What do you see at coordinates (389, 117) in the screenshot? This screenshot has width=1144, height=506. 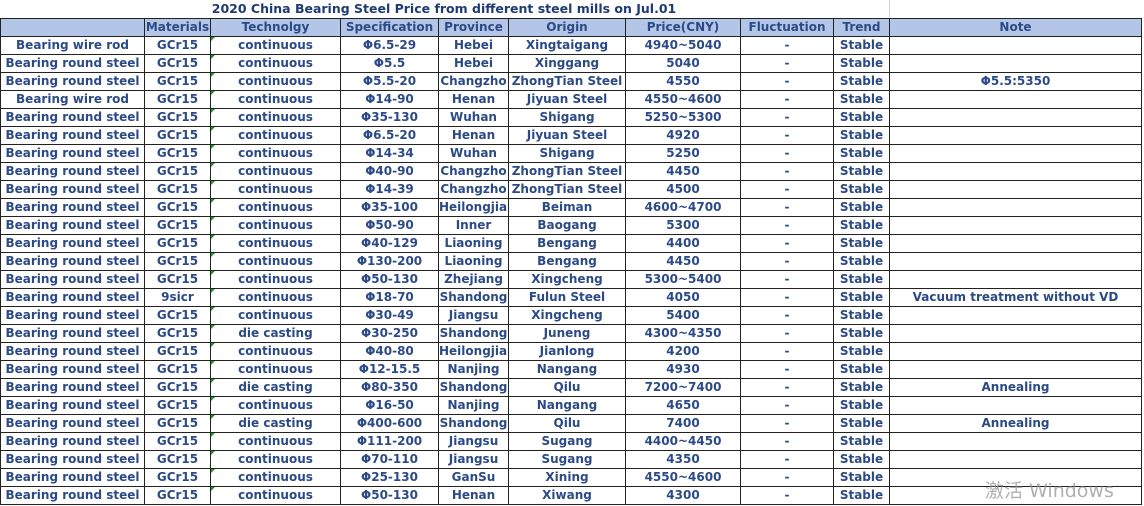 I see `cell-specification: Φ35-130` at bounding box center [389, 117].